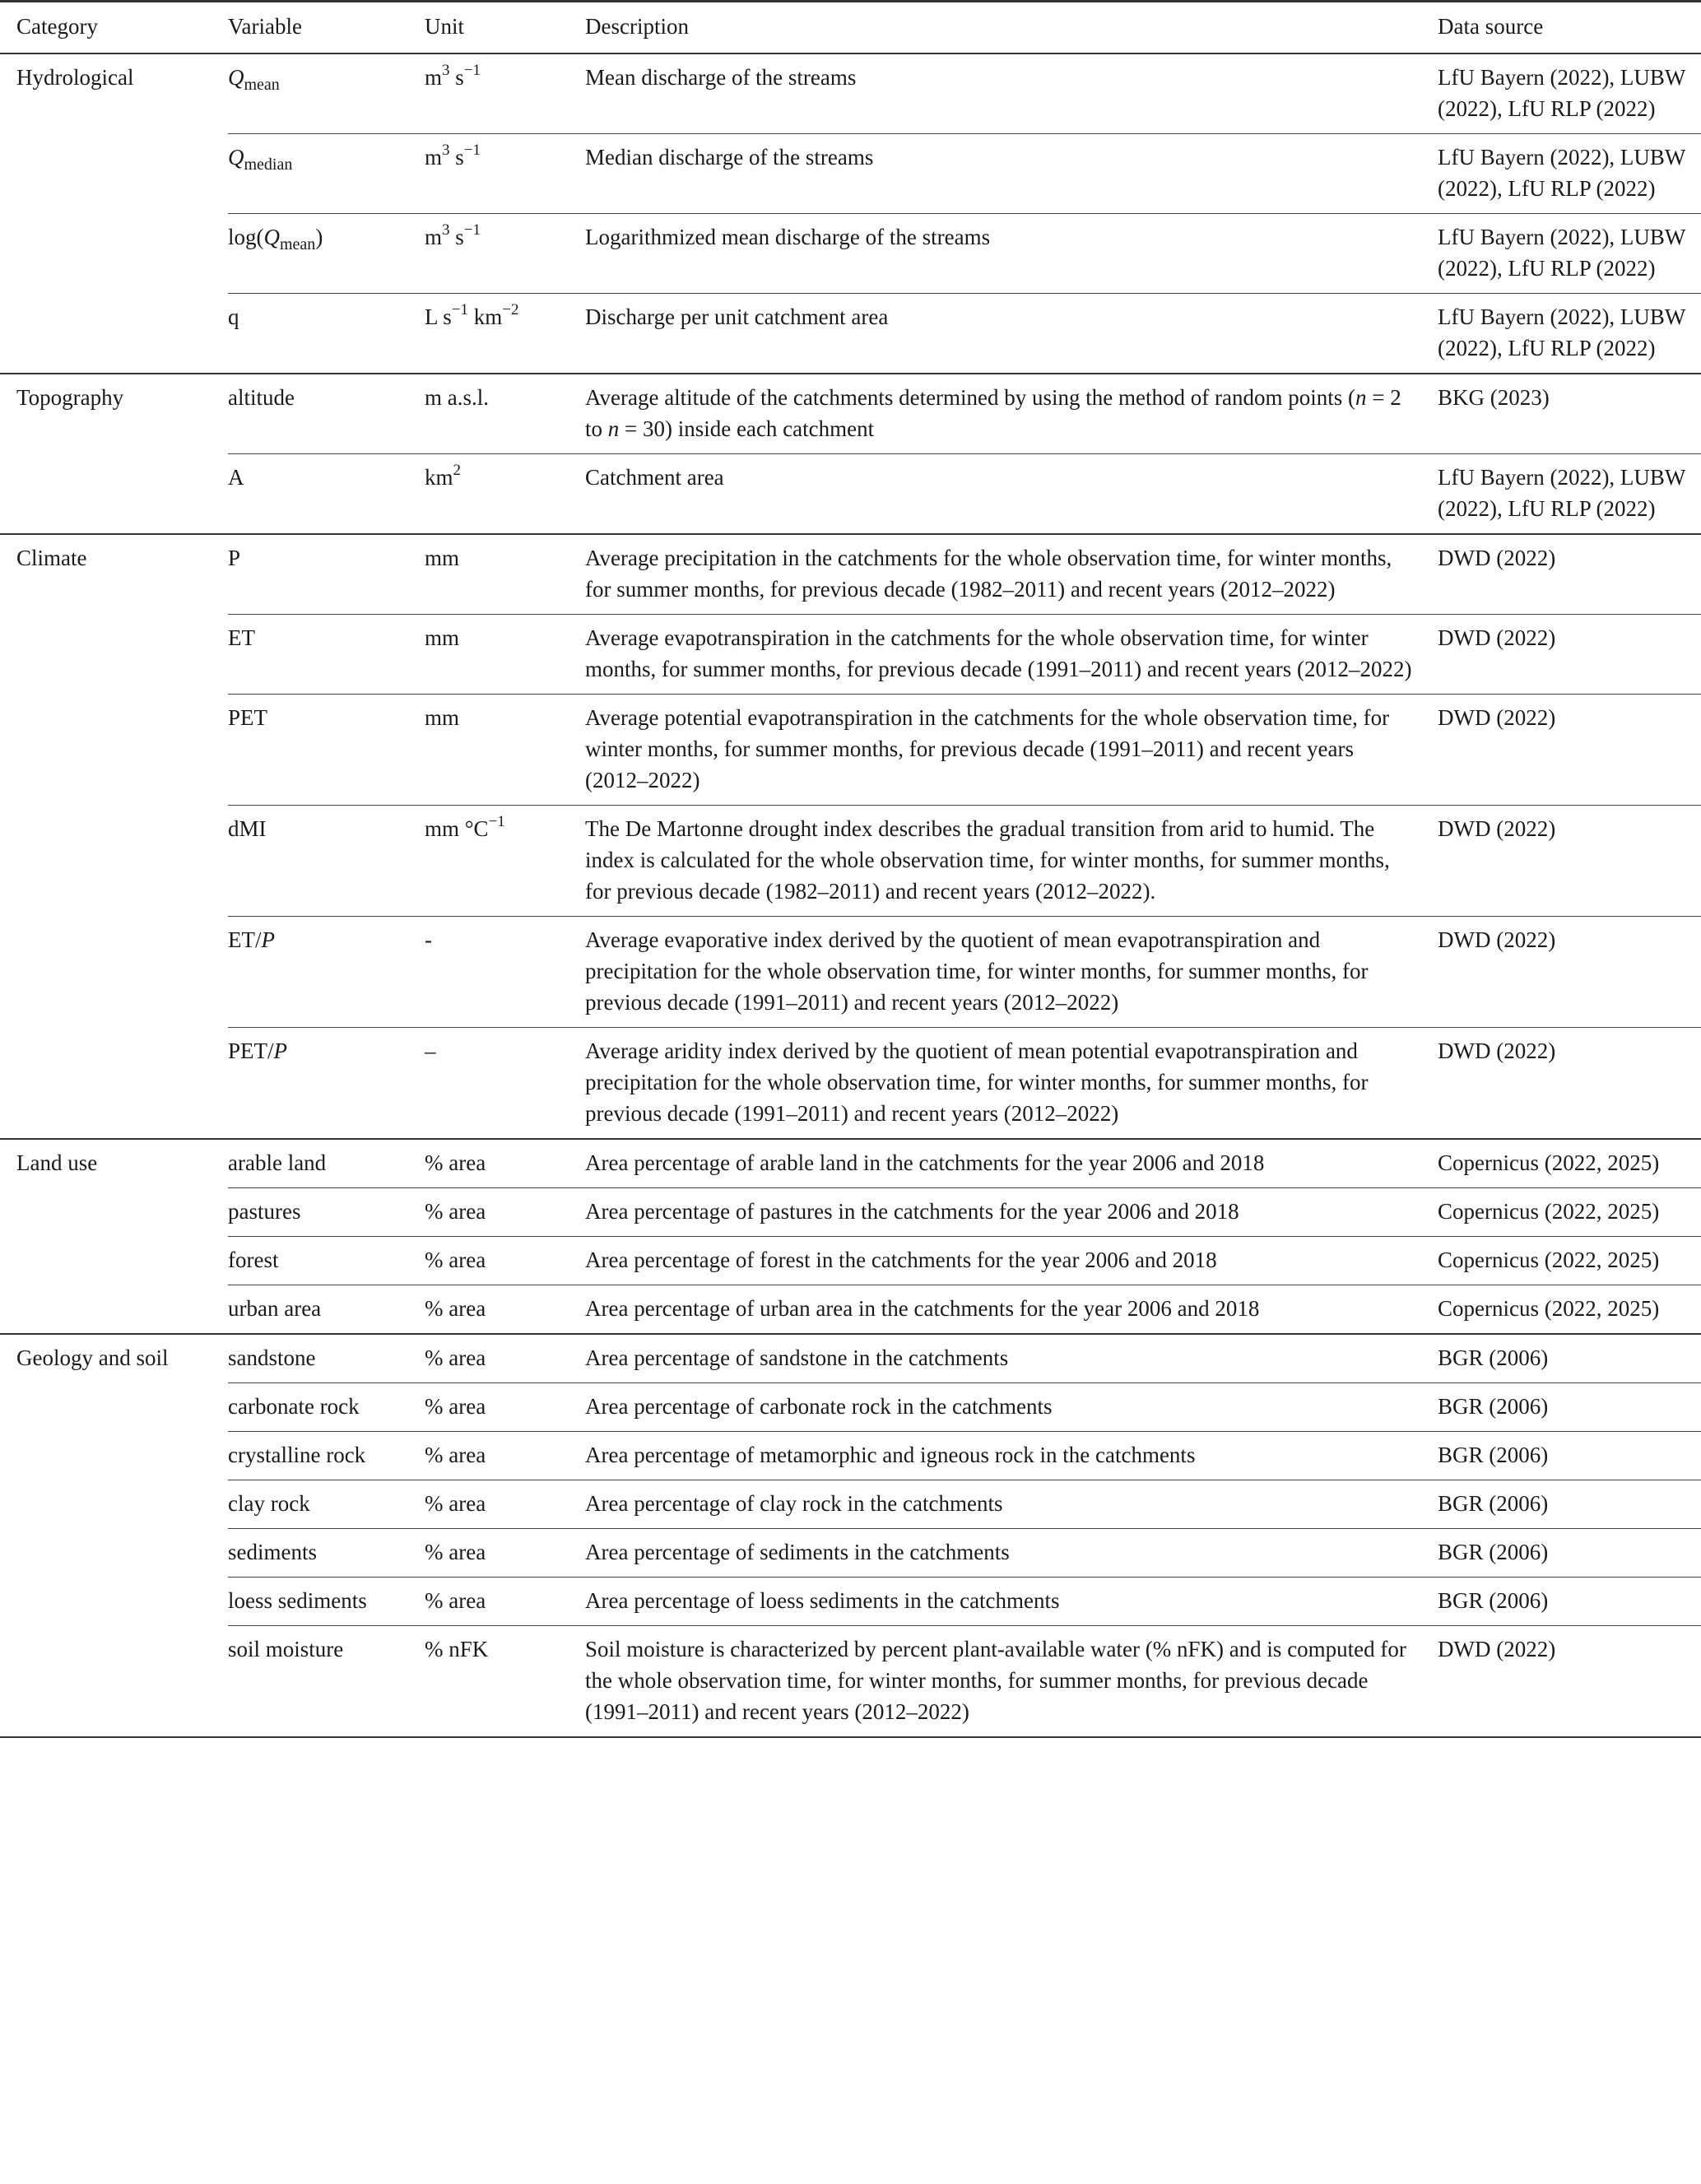 The height and width of the screenshot is (2184, 1701). I want to click on unit-cell: % nFK, so click(505, 1681).